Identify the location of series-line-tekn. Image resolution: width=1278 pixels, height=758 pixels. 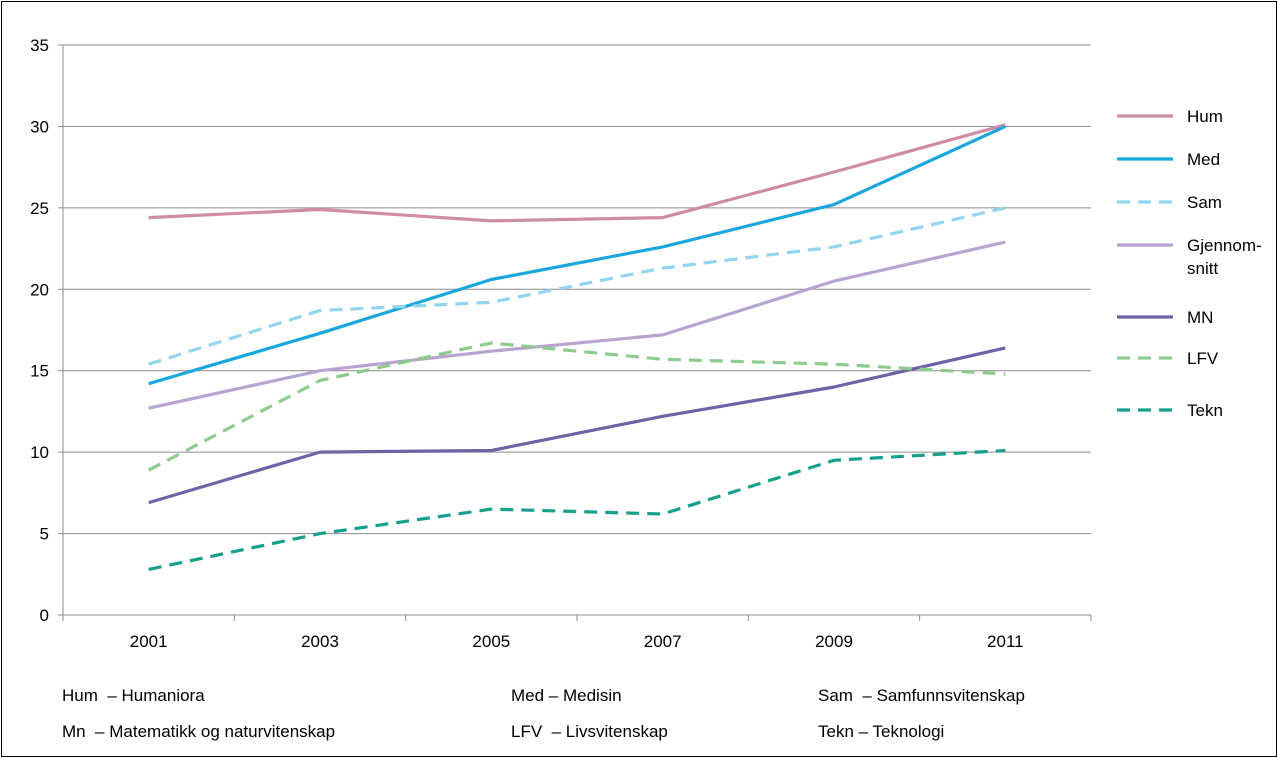
(577, 509).